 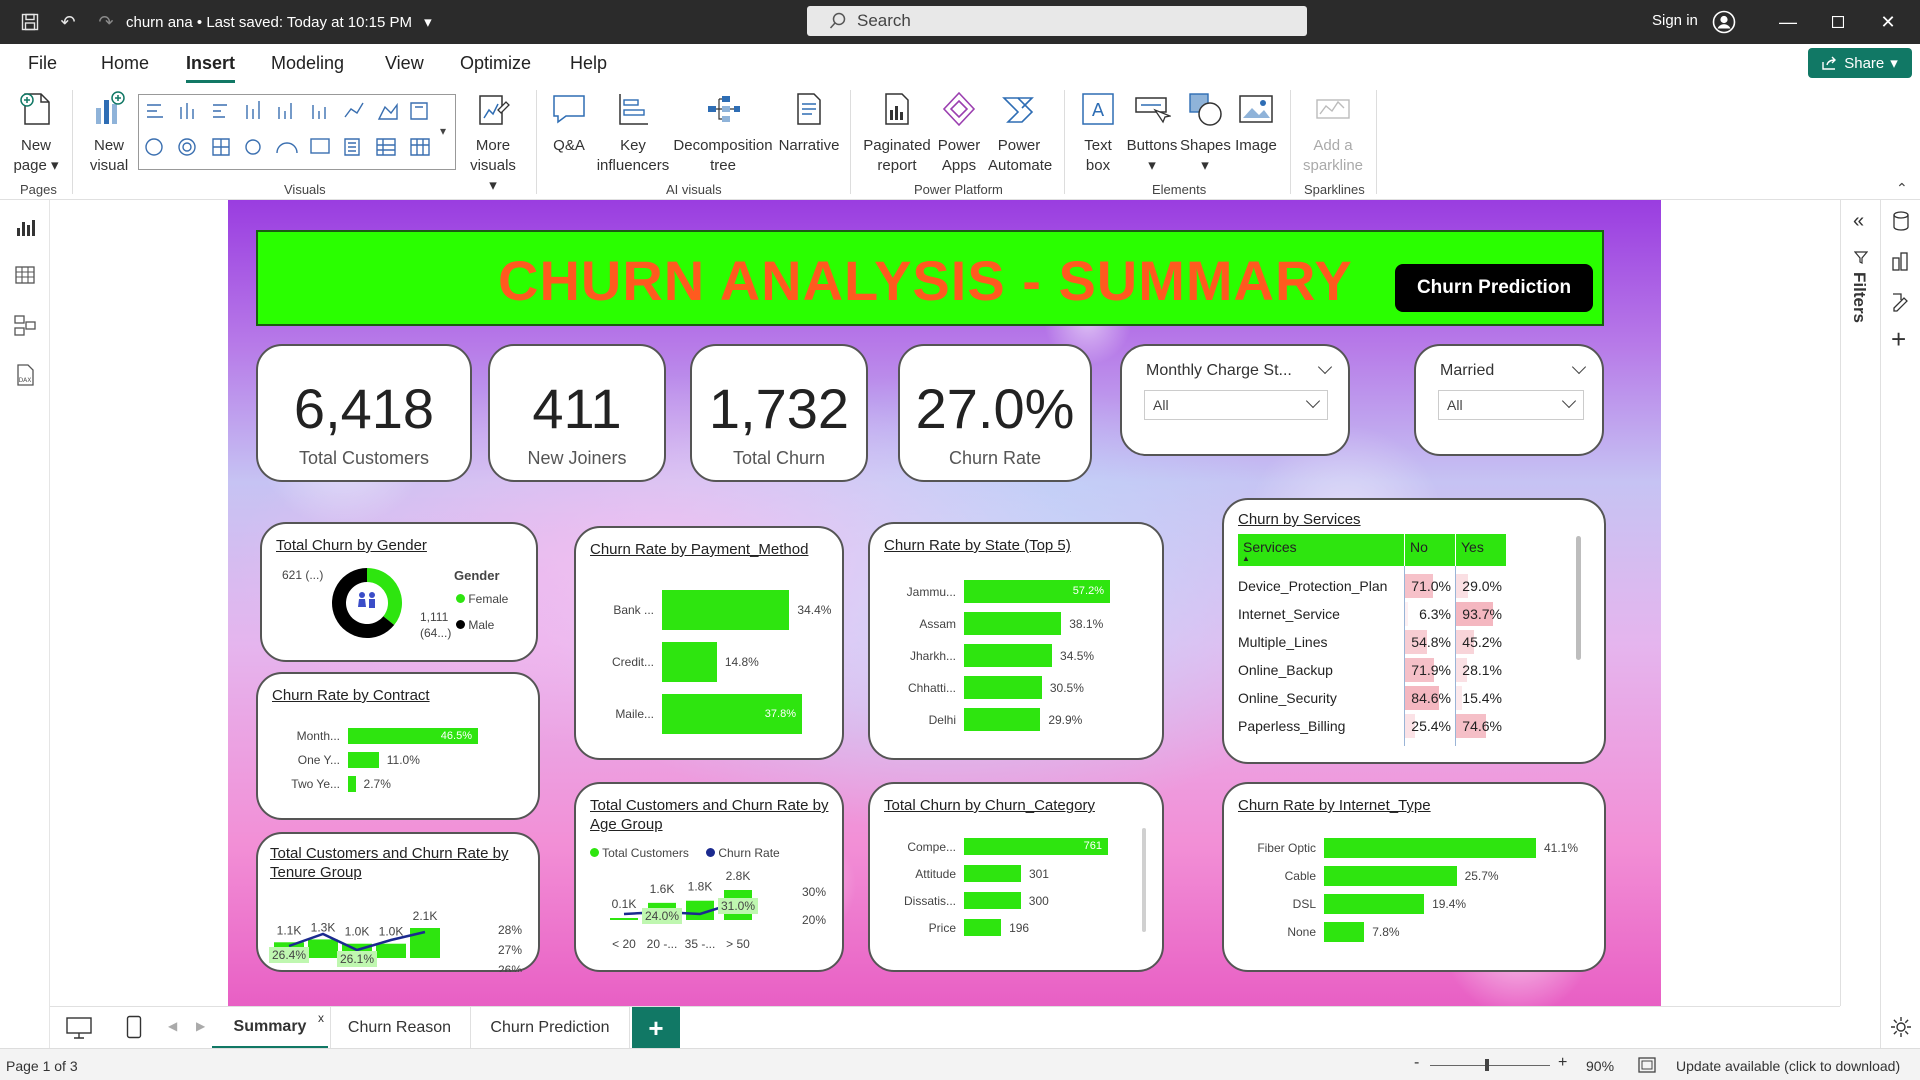 What do you see at coordinates (1321, 550) in the screenshot?
I see `column-header-services: Services ▲` at bounding box center [1321, 550].